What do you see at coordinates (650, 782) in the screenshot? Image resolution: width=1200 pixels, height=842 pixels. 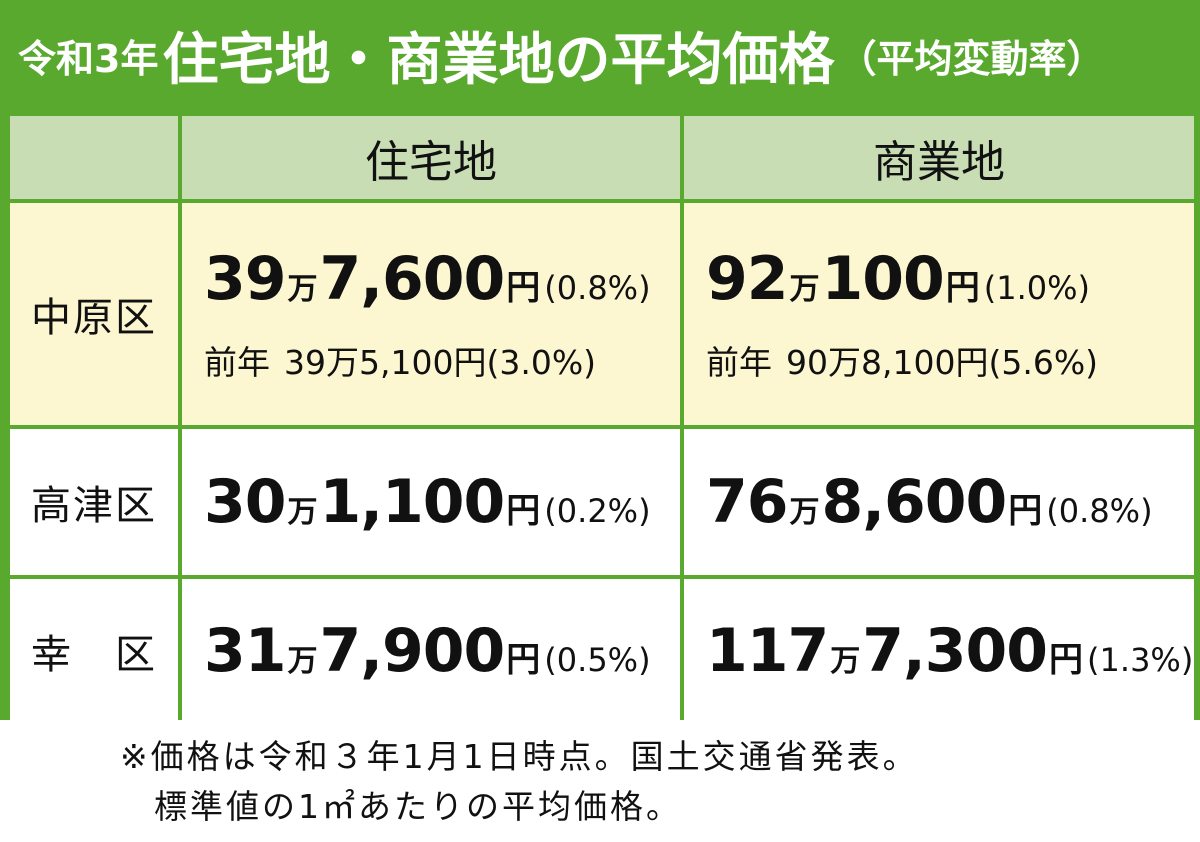 I see `footnote: ※価格は令和３年1月1日時点。国土交通省発表。 標準値の1㎡あたりの平均価格。` at bounding box center [650, 782].